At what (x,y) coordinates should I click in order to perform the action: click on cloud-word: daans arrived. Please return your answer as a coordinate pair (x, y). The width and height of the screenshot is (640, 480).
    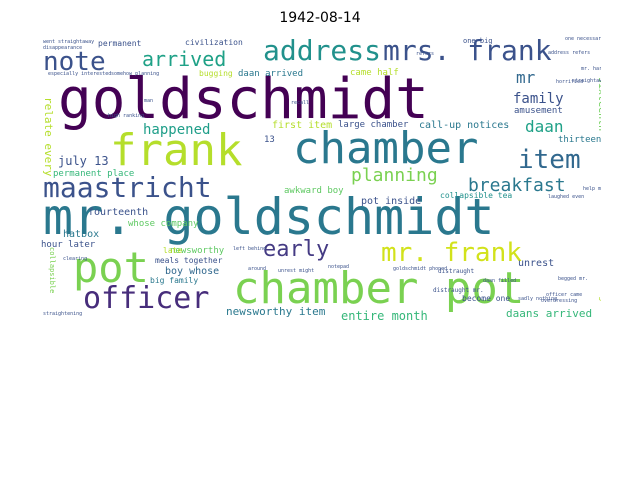
    Looking at the image, I should click on (549, 313).